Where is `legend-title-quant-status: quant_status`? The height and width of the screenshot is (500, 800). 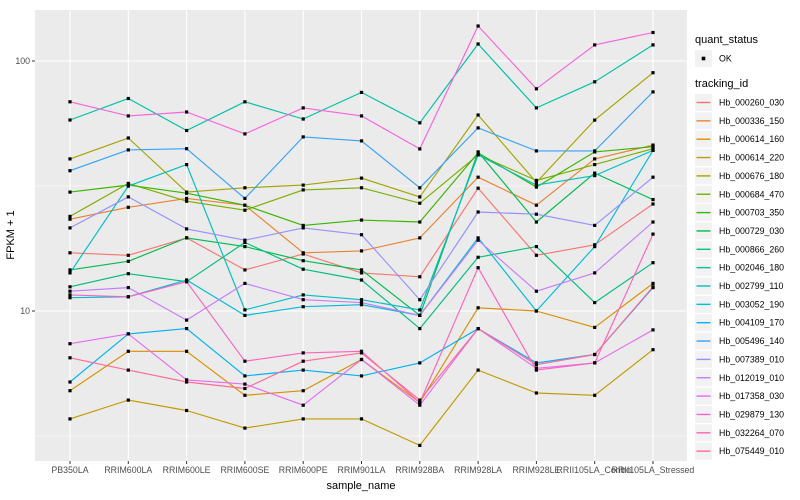
legend-title-quant-status: quant_status is located at coordinates (726, 40).